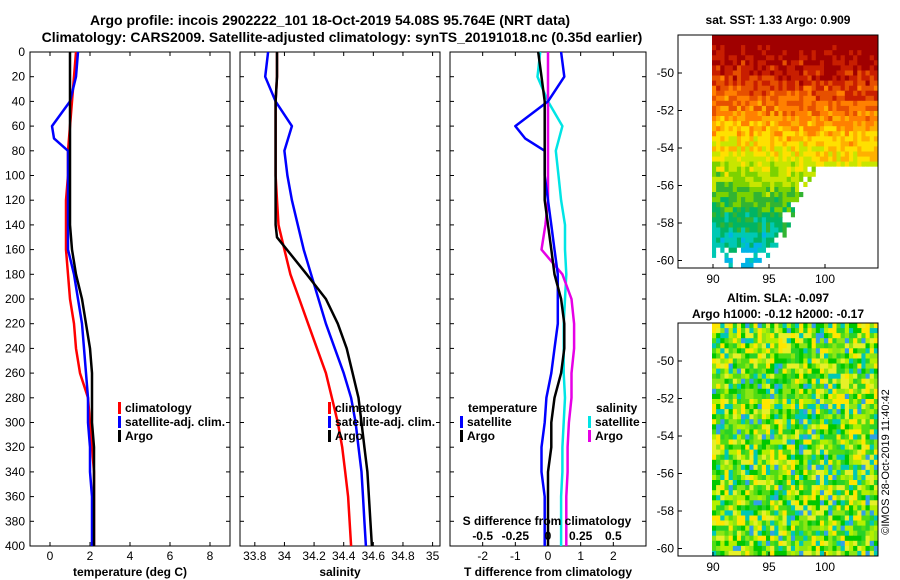 This screenshot has height=580, width=900. I want to click on x-tick-label: 0, so click(548, 556).